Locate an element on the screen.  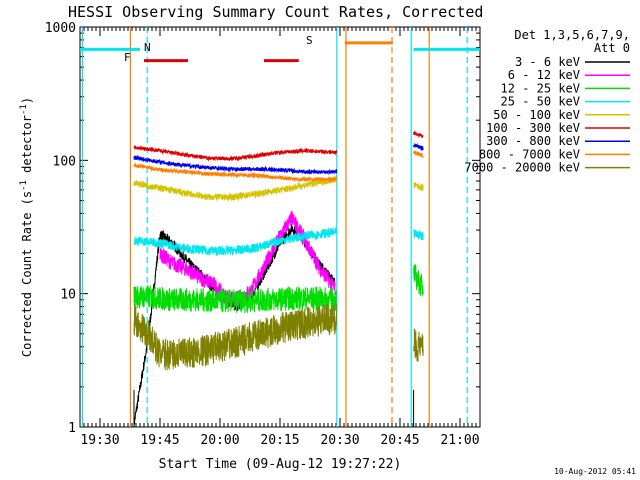
x-tick-label: 20:30 is located at coordinates (339, 440).